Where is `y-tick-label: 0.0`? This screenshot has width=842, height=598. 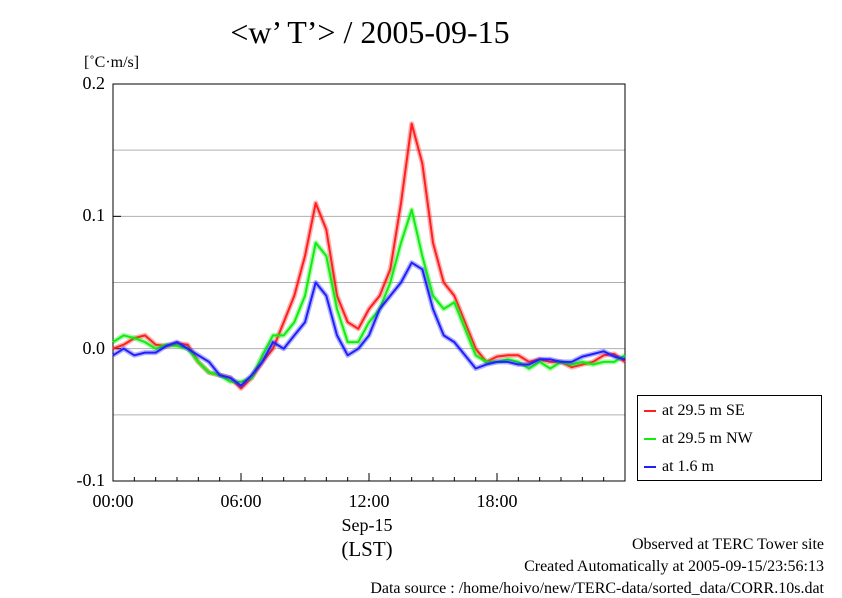 y-tick-label: 0.0 is located at coordinates (94, 347).